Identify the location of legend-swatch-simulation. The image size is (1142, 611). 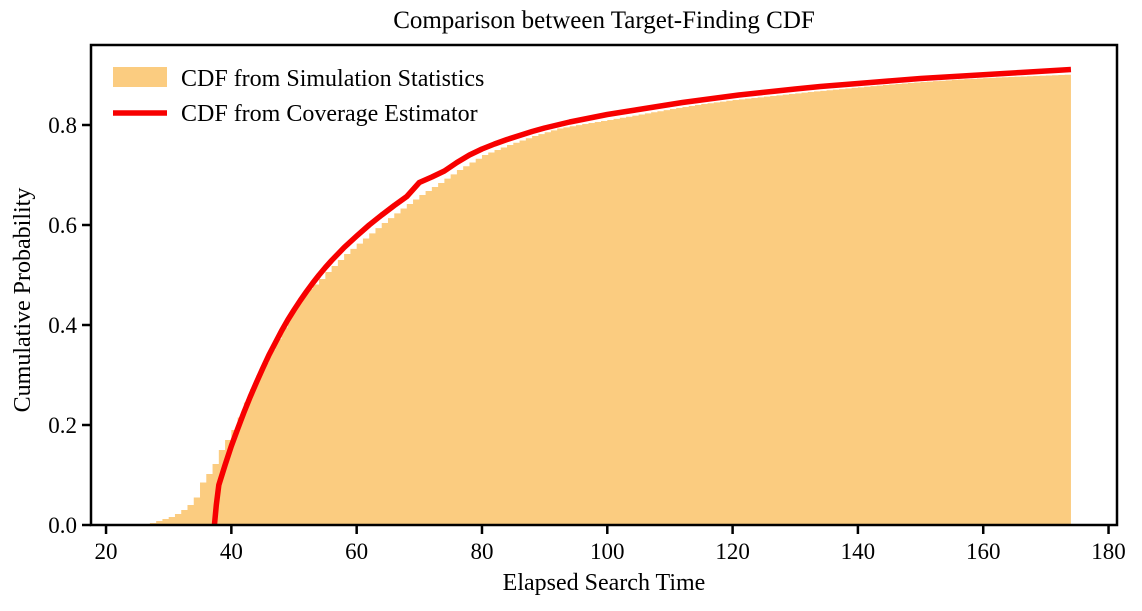
(140, 77).